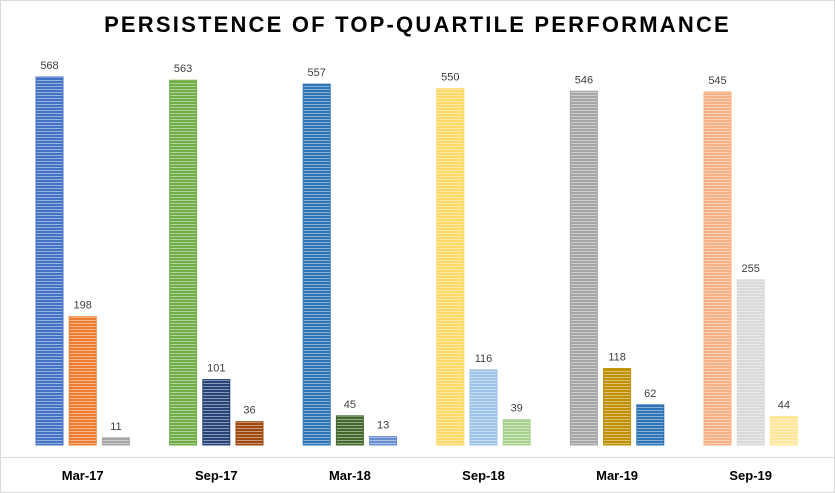 The image size is (835, 493). What do you see at coordinates (183, 69) in the screenshot?
I see `data-label: 563` at bounding box center [183, 69].